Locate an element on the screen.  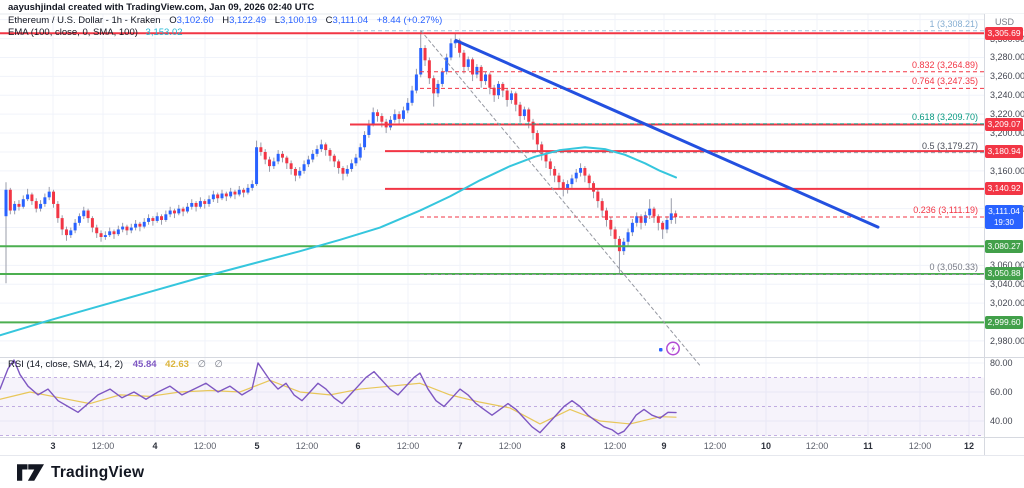
price-axis-label: 3,200.00 is located at coordinates (1007, 133).